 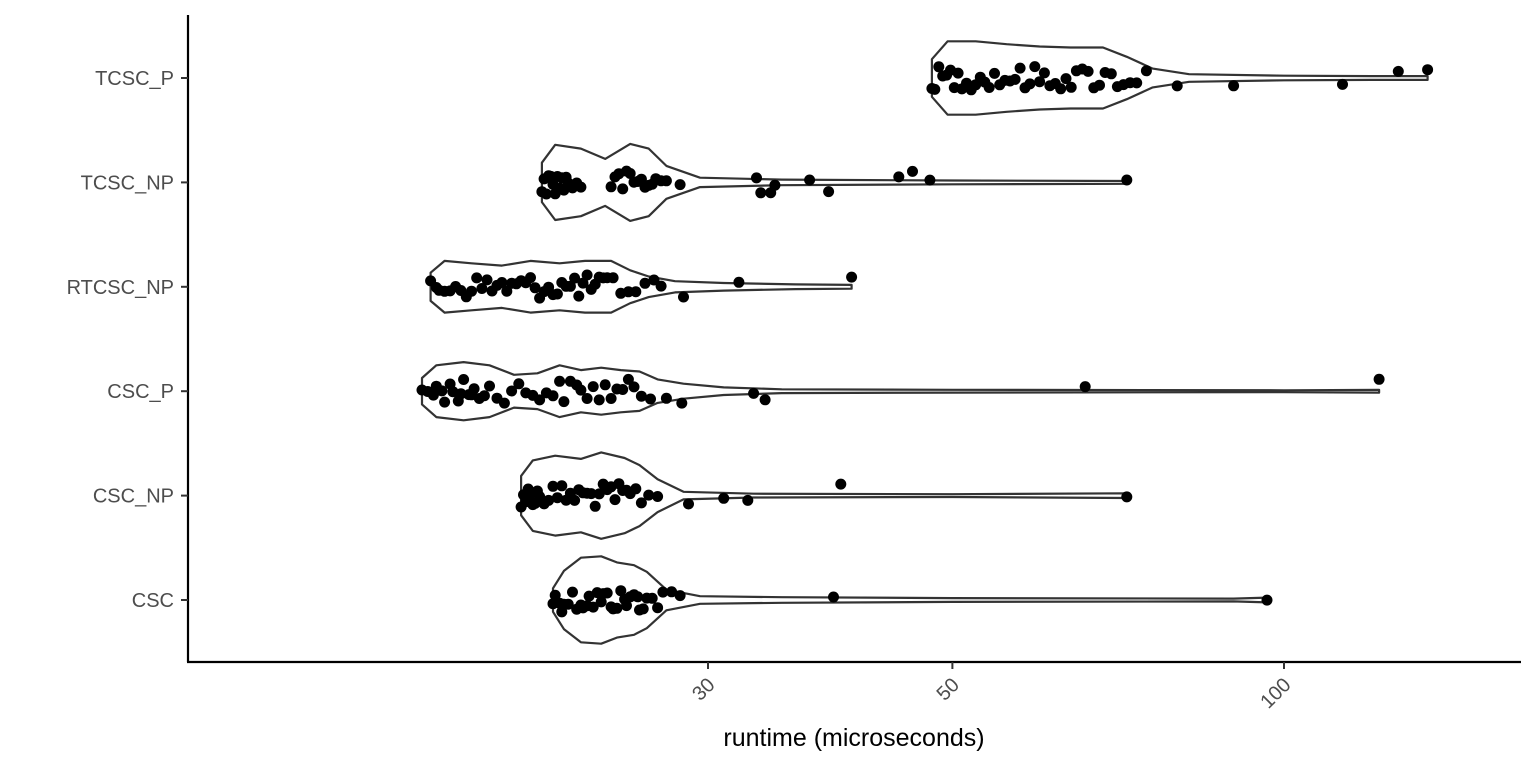 What do you see at coordinates (853, 738) in the screenshot?
I see `x-axis-title: runtime (microseconds)` at bounding box center [853, 738].